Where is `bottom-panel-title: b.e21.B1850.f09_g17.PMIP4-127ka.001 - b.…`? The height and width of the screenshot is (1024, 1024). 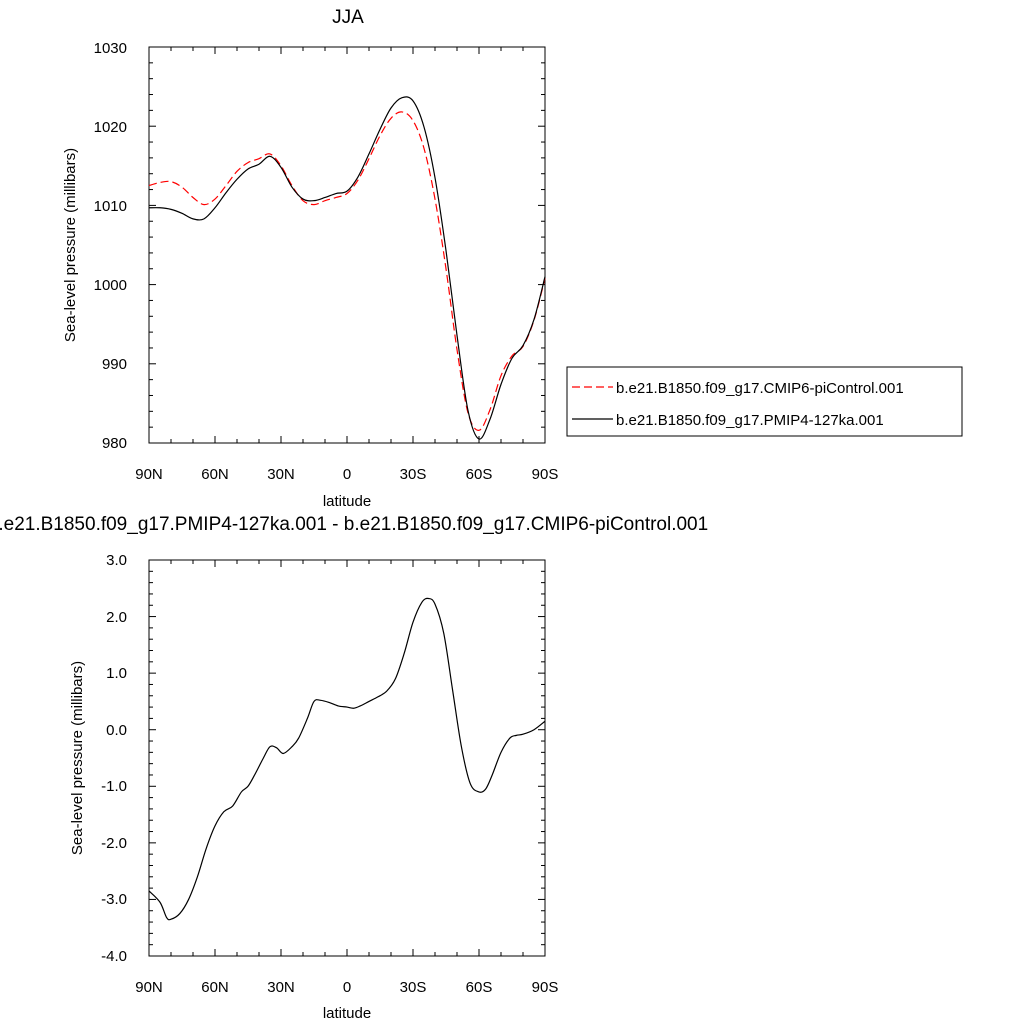 bottom-panel-title: b.e21.B1850.f09_g17.PMIP4-127ka.001 - b.… is located at coordinates (354, 524).